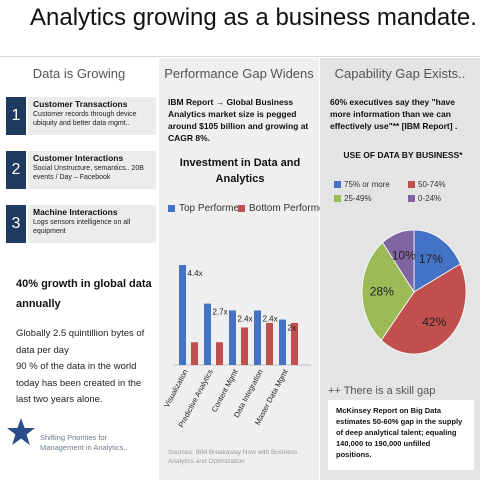 This screenshot has height=480, width=480. Describe the element at coordinates (382, 391) in the screenshot. I see `skill-gap-heading: ++ There is a skill gap` at that location.